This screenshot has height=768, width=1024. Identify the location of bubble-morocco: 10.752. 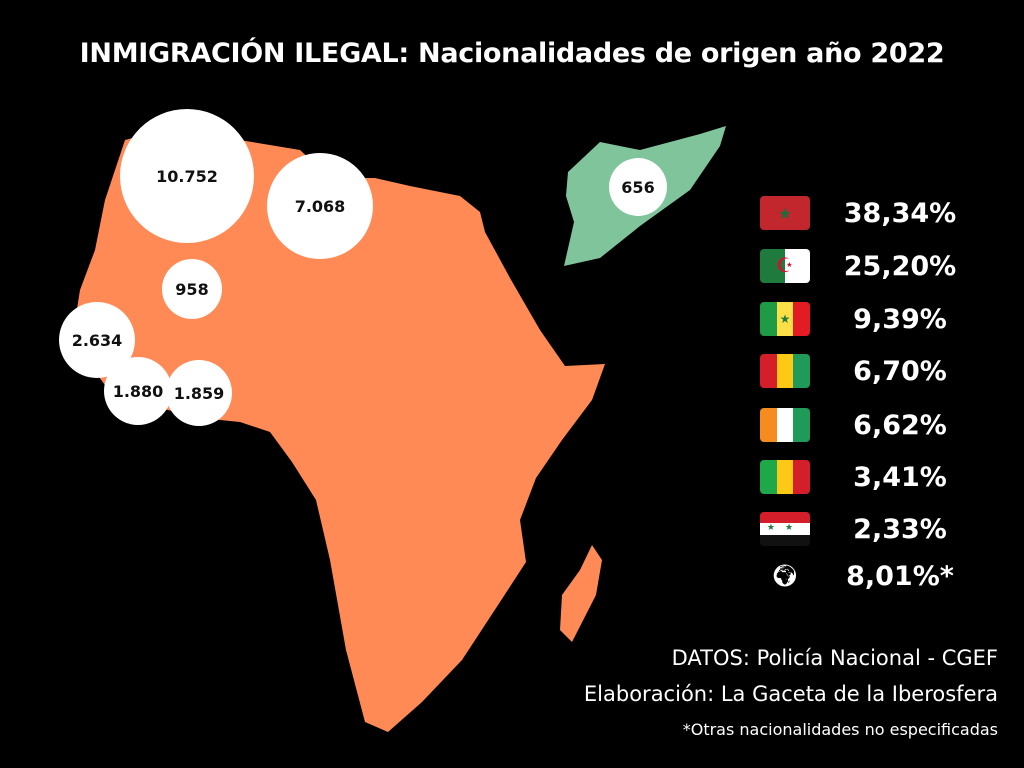
(187, 176).